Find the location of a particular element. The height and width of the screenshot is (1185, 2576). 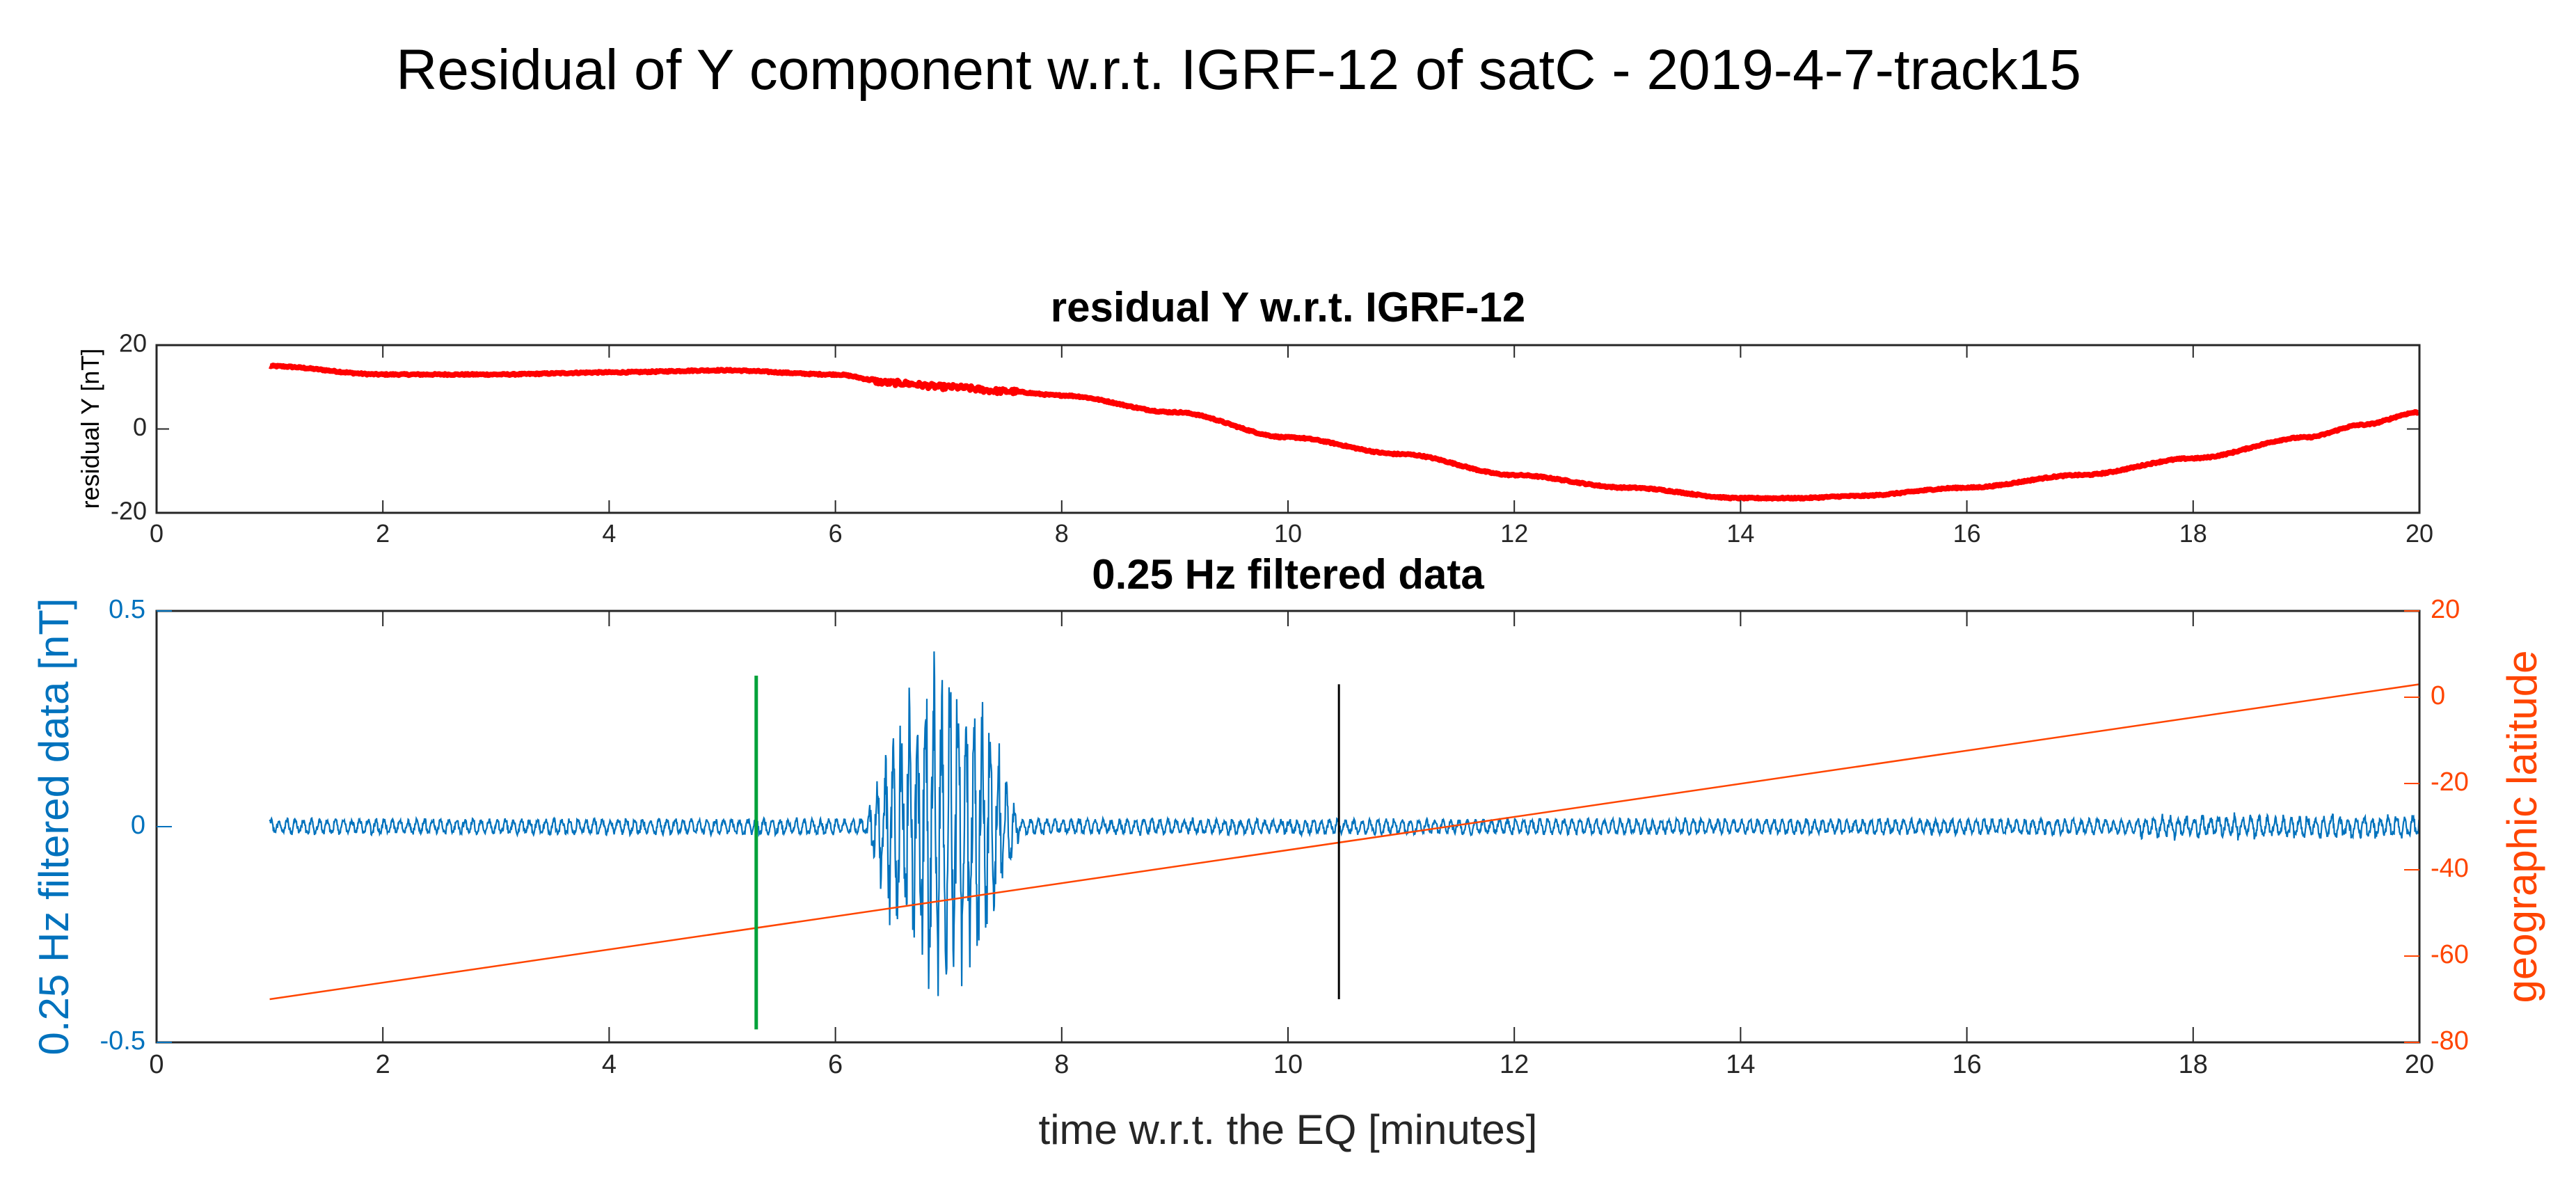

filtered-xtick-label: 4 is located at coordinates (609, 1064).